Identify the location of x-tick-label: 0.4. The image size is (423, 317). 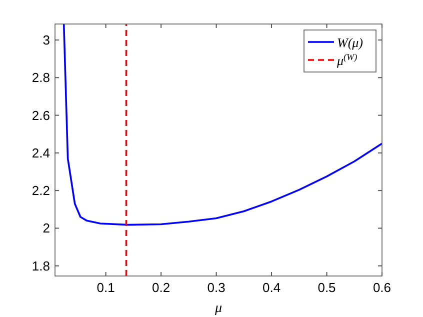
(271, 287).